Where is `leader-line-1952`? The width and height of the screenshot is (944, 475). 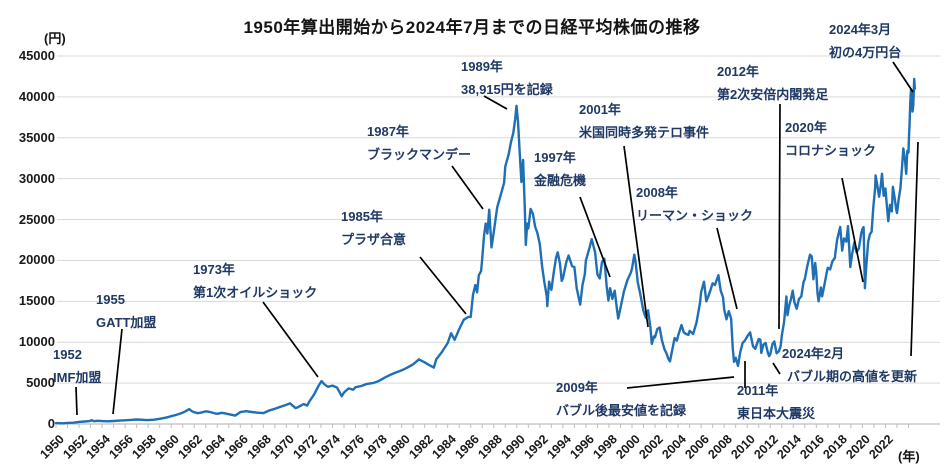
leader-line-1952 is located at coordinates (76, 401).